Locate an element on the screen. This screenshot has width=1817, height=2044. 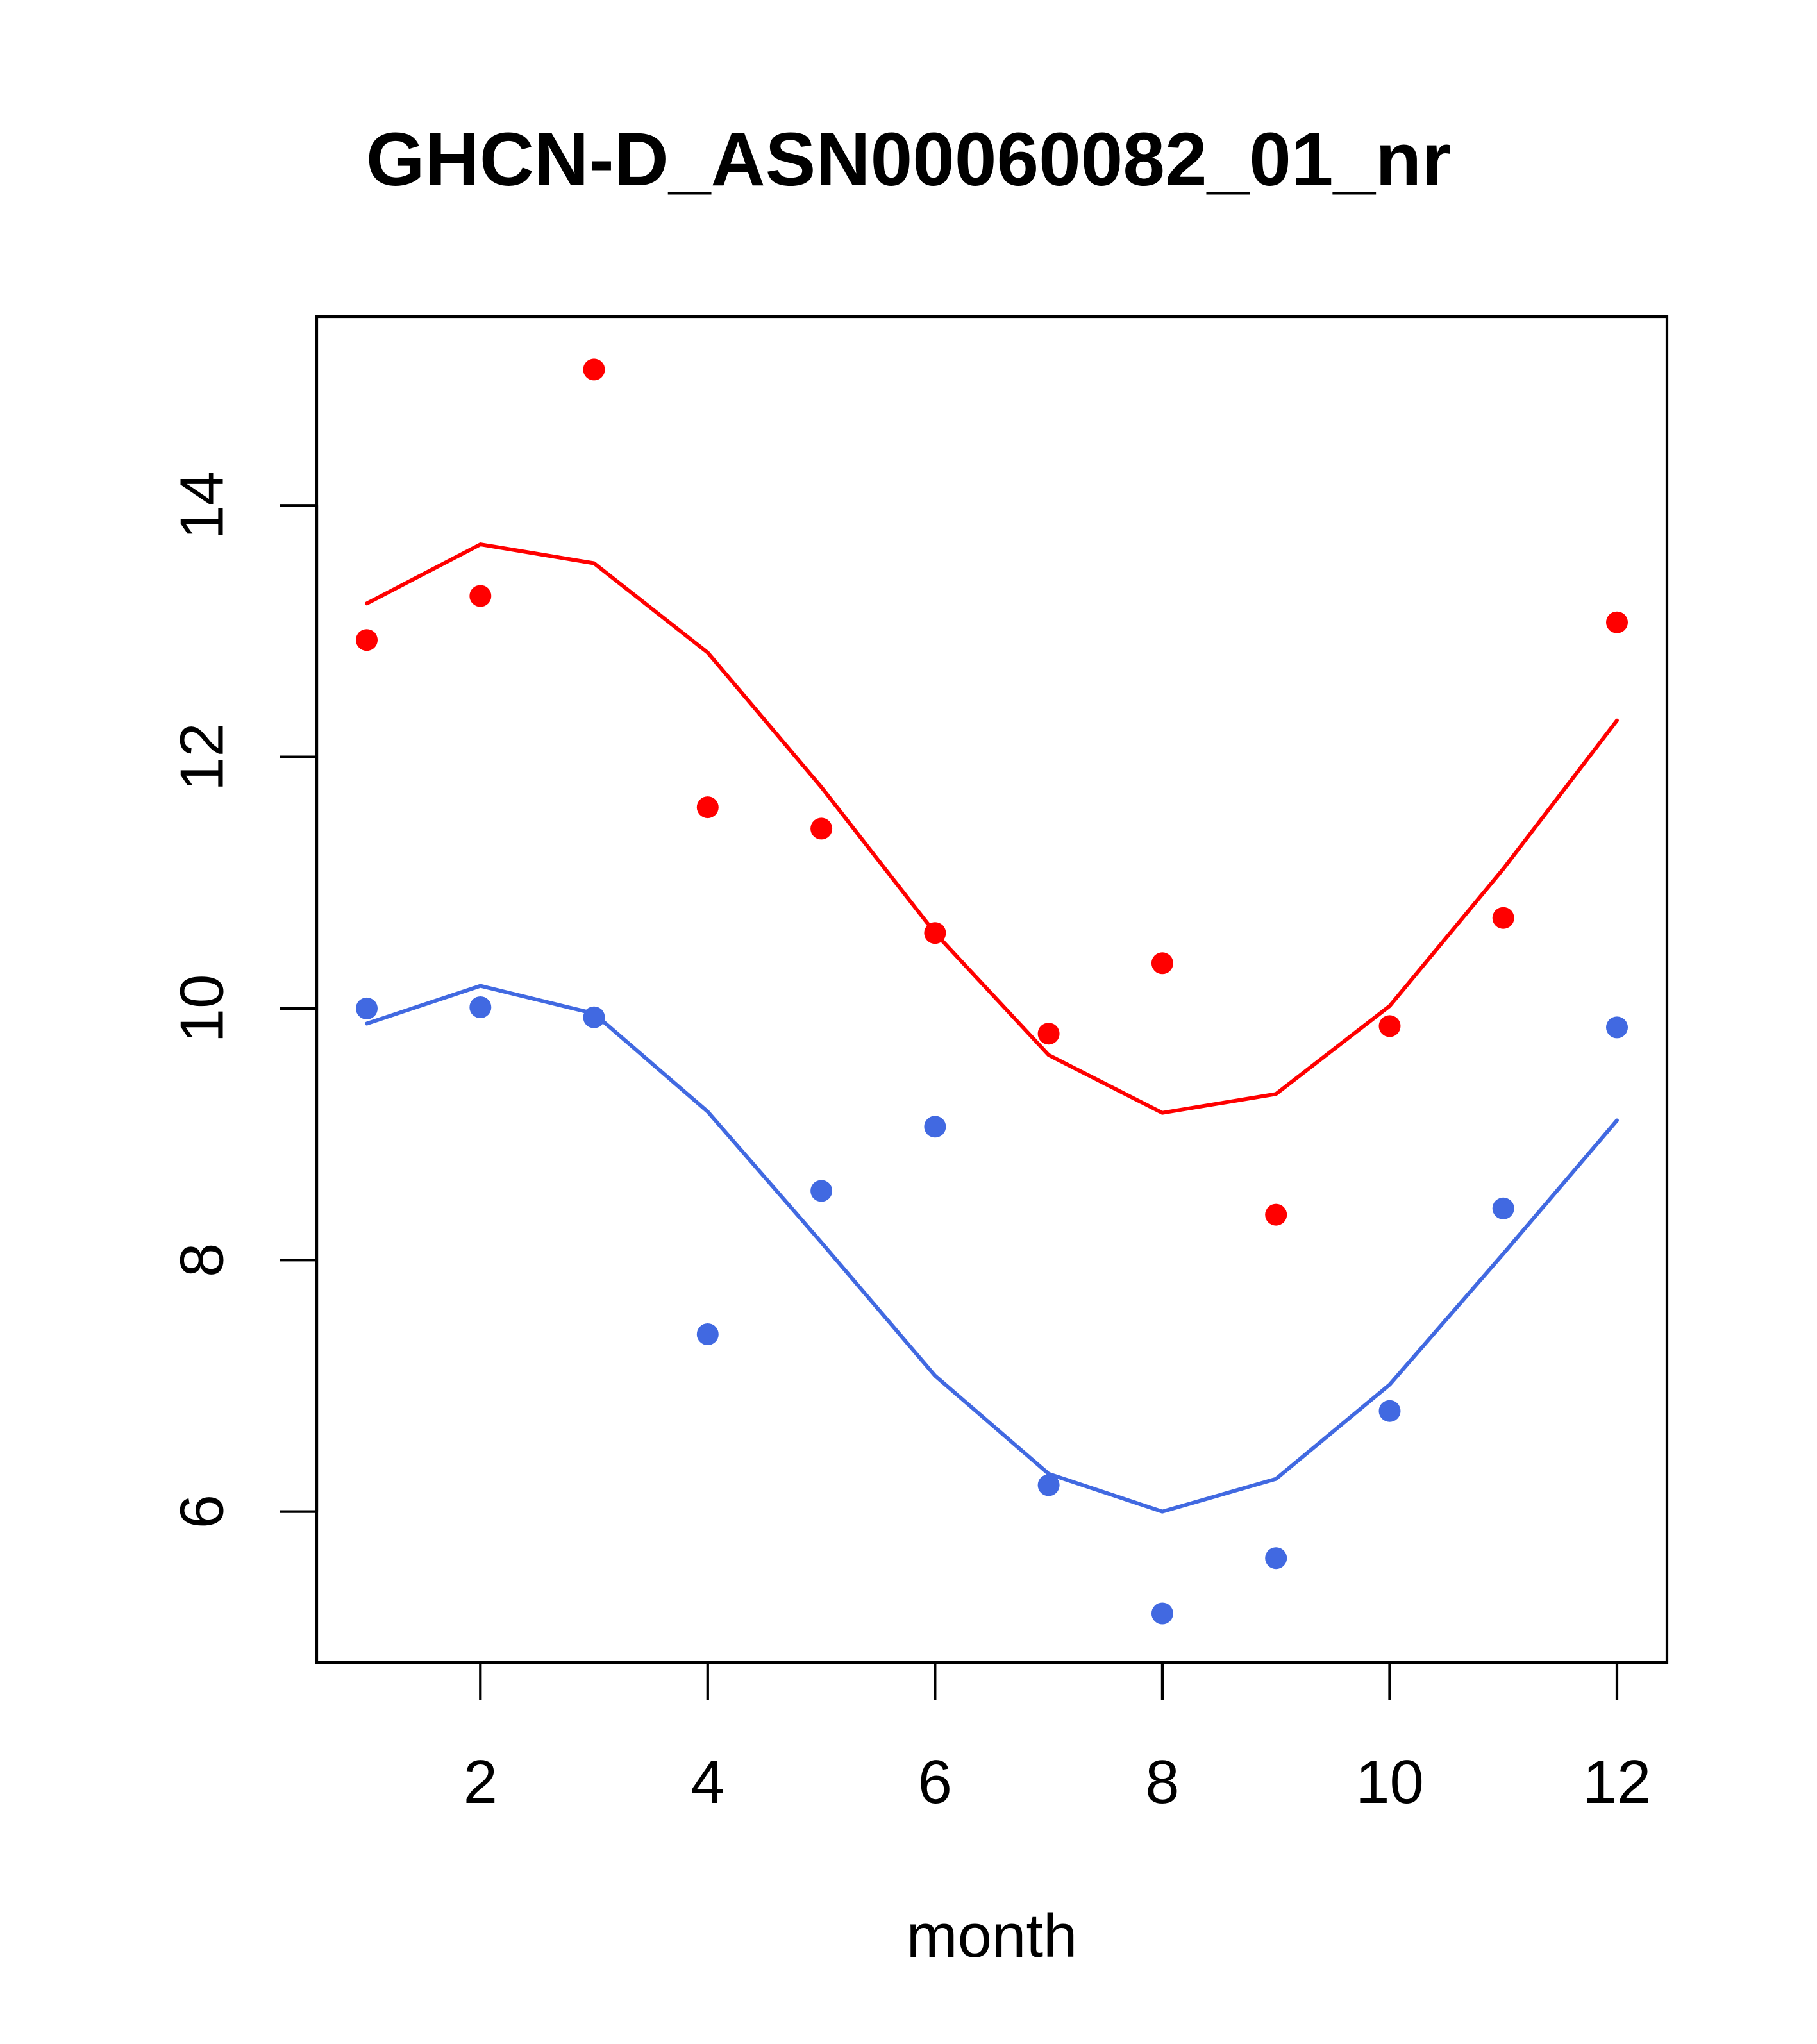
x-axis: 2 4 6 8 10 12 is located at coordinates (1058, 1739).